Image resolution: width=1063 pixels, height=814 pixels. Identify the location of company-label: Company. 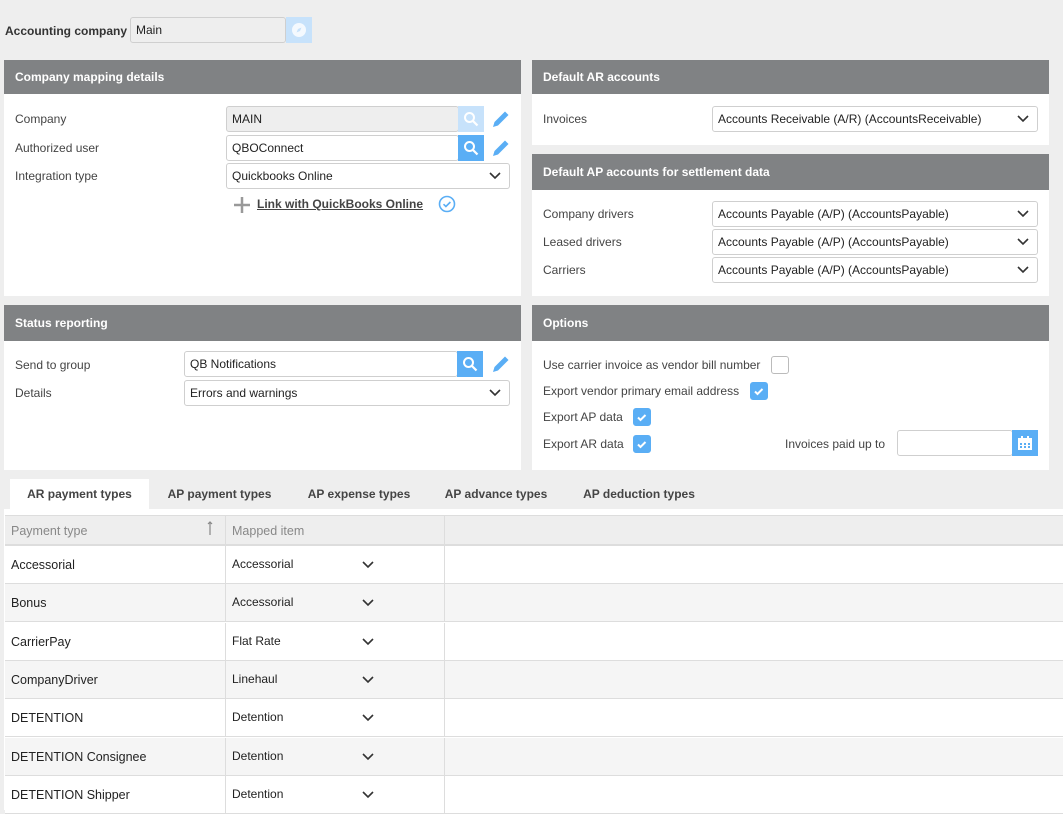
(41, 119).